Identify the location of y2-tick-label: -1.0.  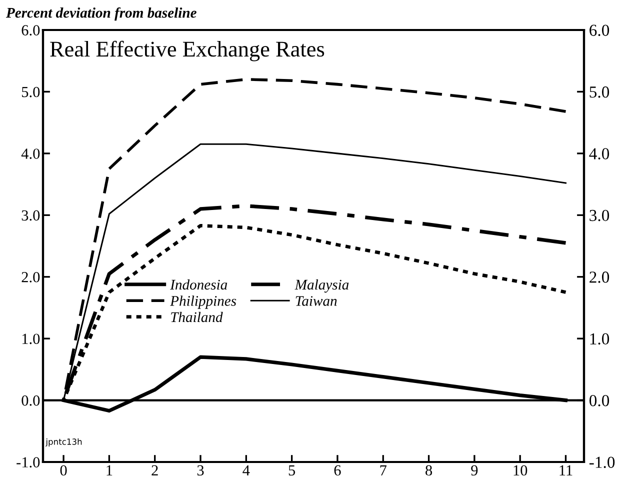
(602, 462).